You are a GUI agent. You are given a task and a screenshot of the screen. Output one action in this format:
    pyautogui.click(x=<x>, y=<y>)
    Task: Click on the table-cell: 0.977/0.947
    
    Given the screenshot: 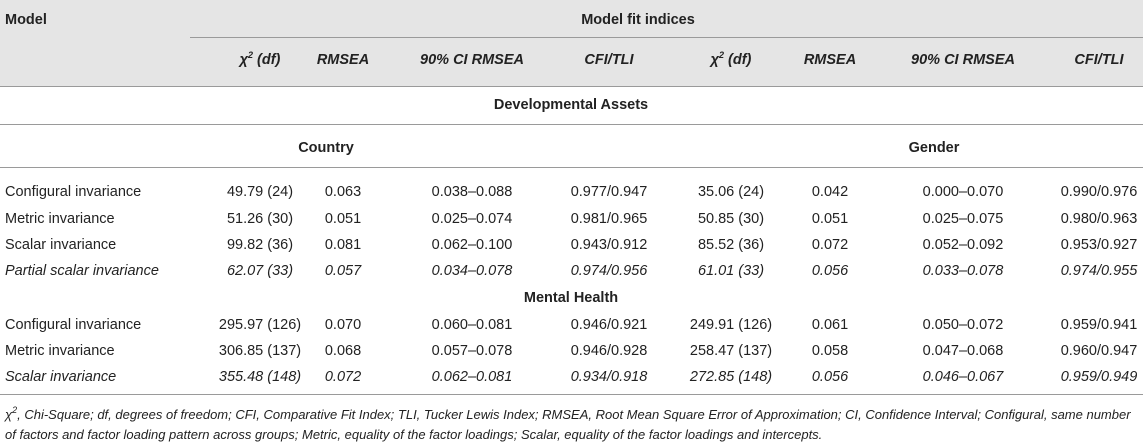 What is the action you would take?
    pyautogui.click(x=609, y=192)
    